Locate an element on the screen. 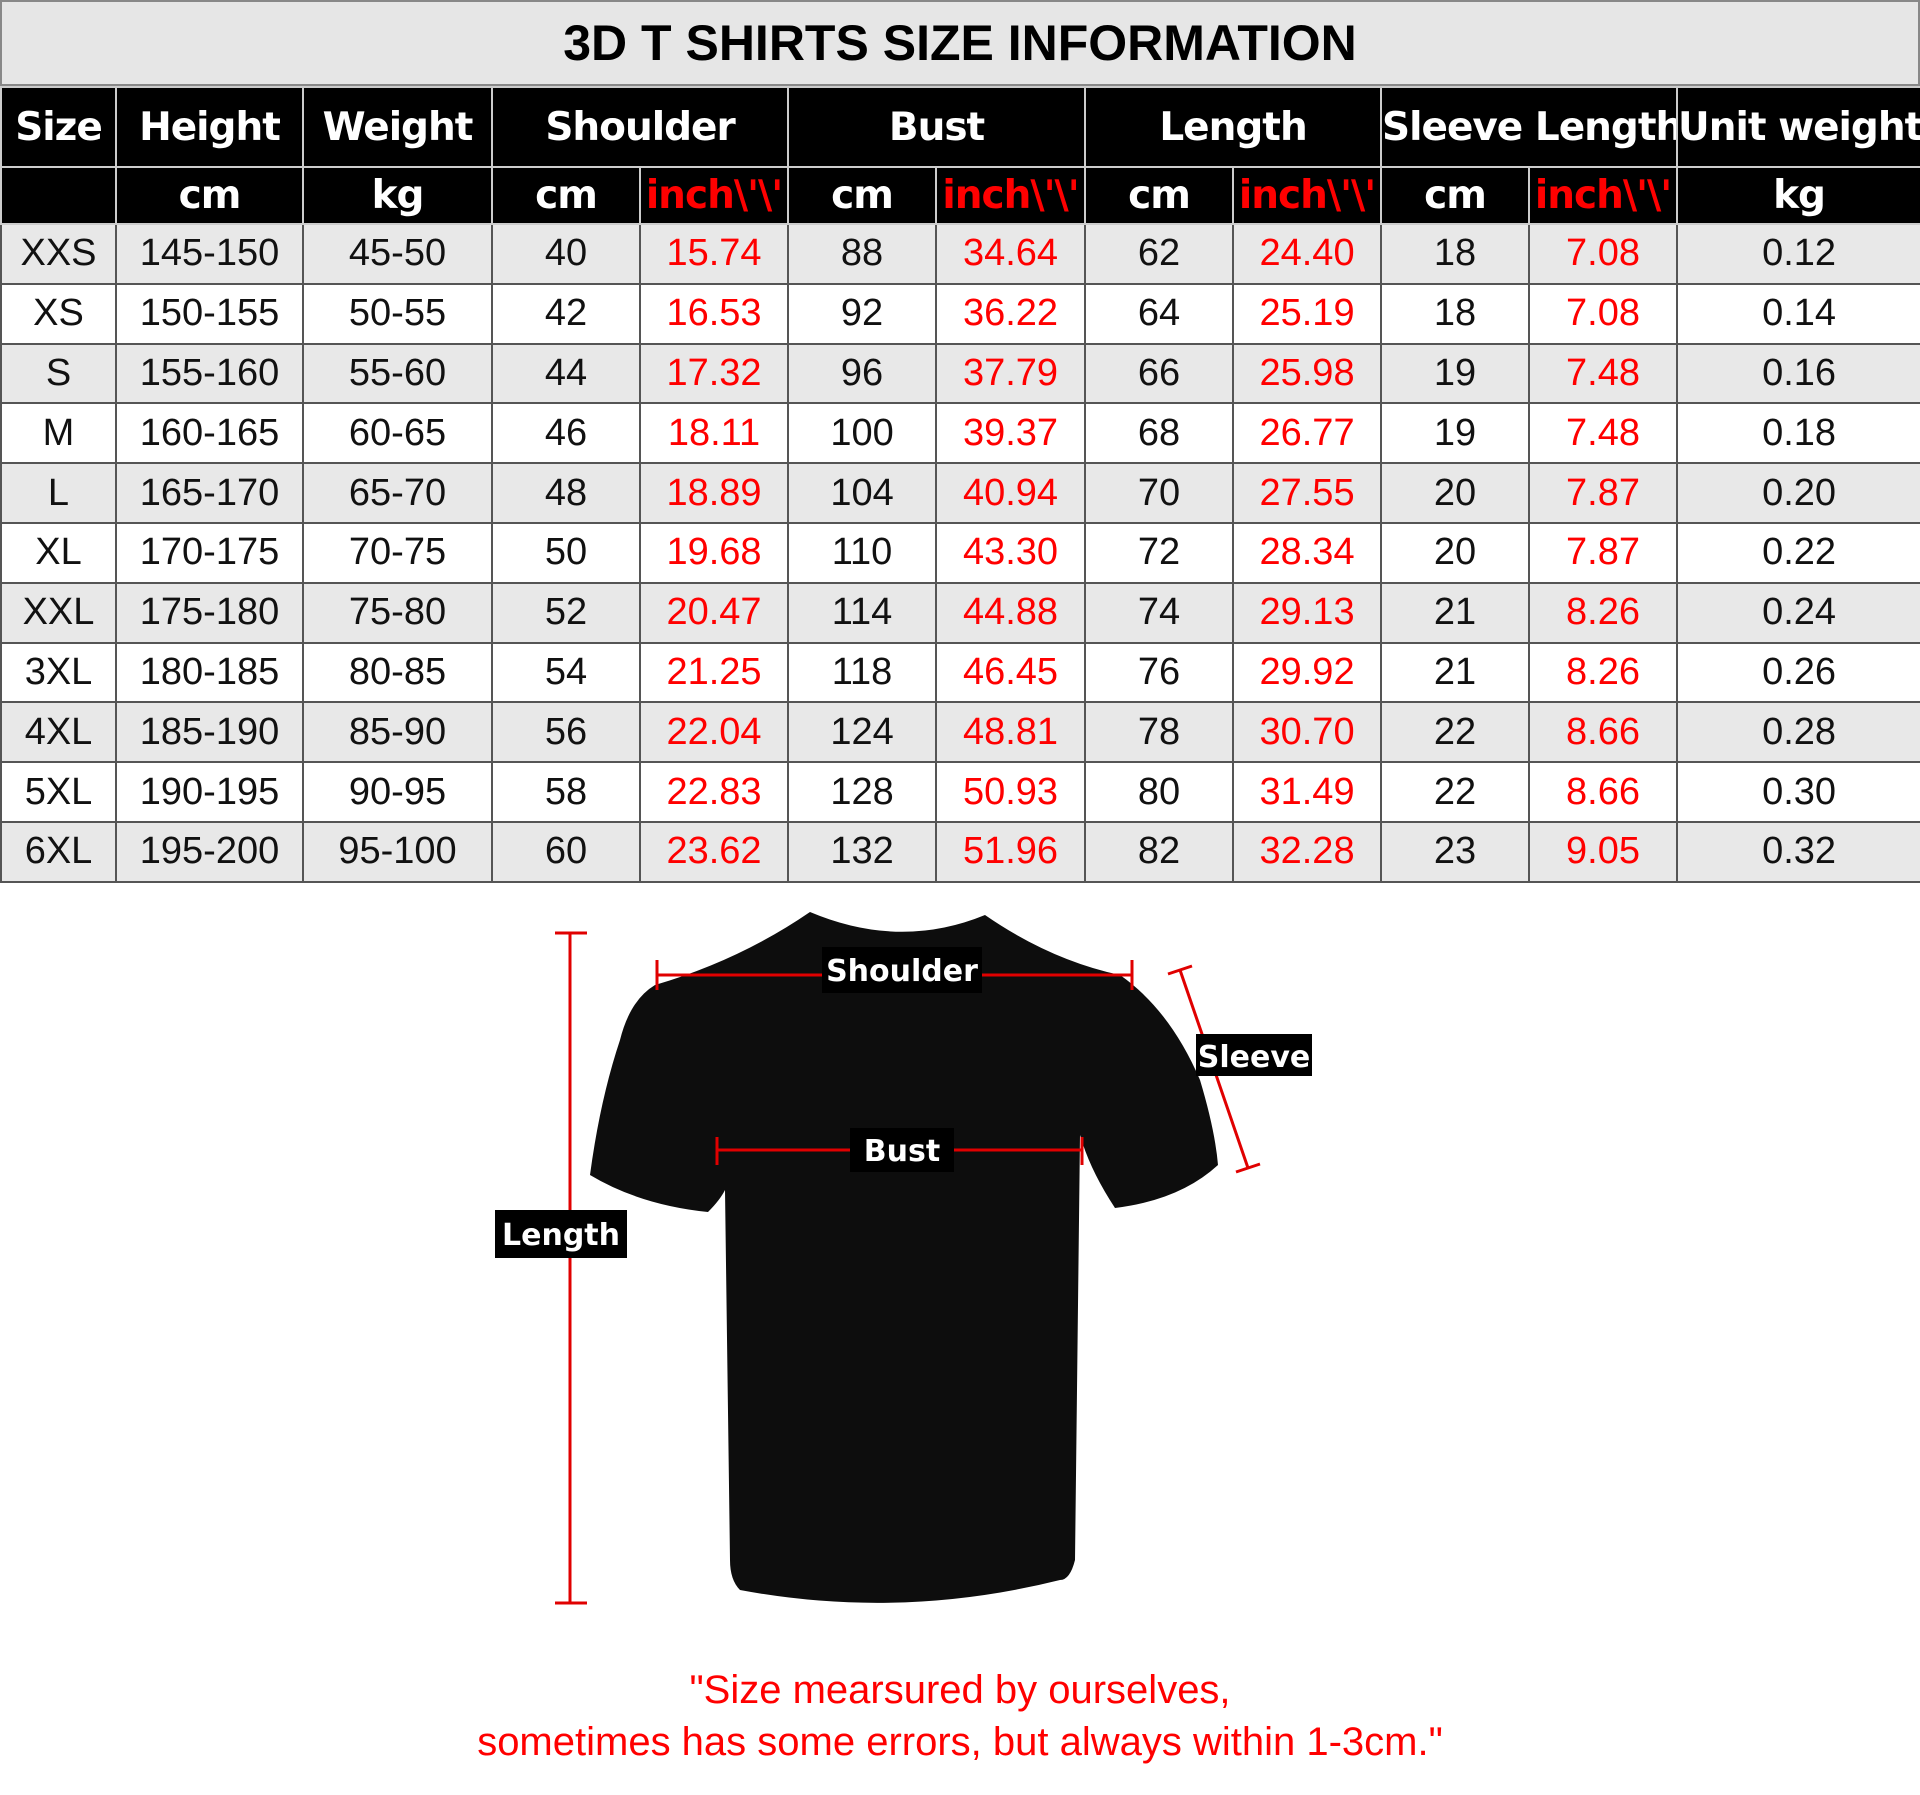 The height and width of the screenshot is (1795, 1920). table-cell: 46.45 is located at coordinates (1011, 672).